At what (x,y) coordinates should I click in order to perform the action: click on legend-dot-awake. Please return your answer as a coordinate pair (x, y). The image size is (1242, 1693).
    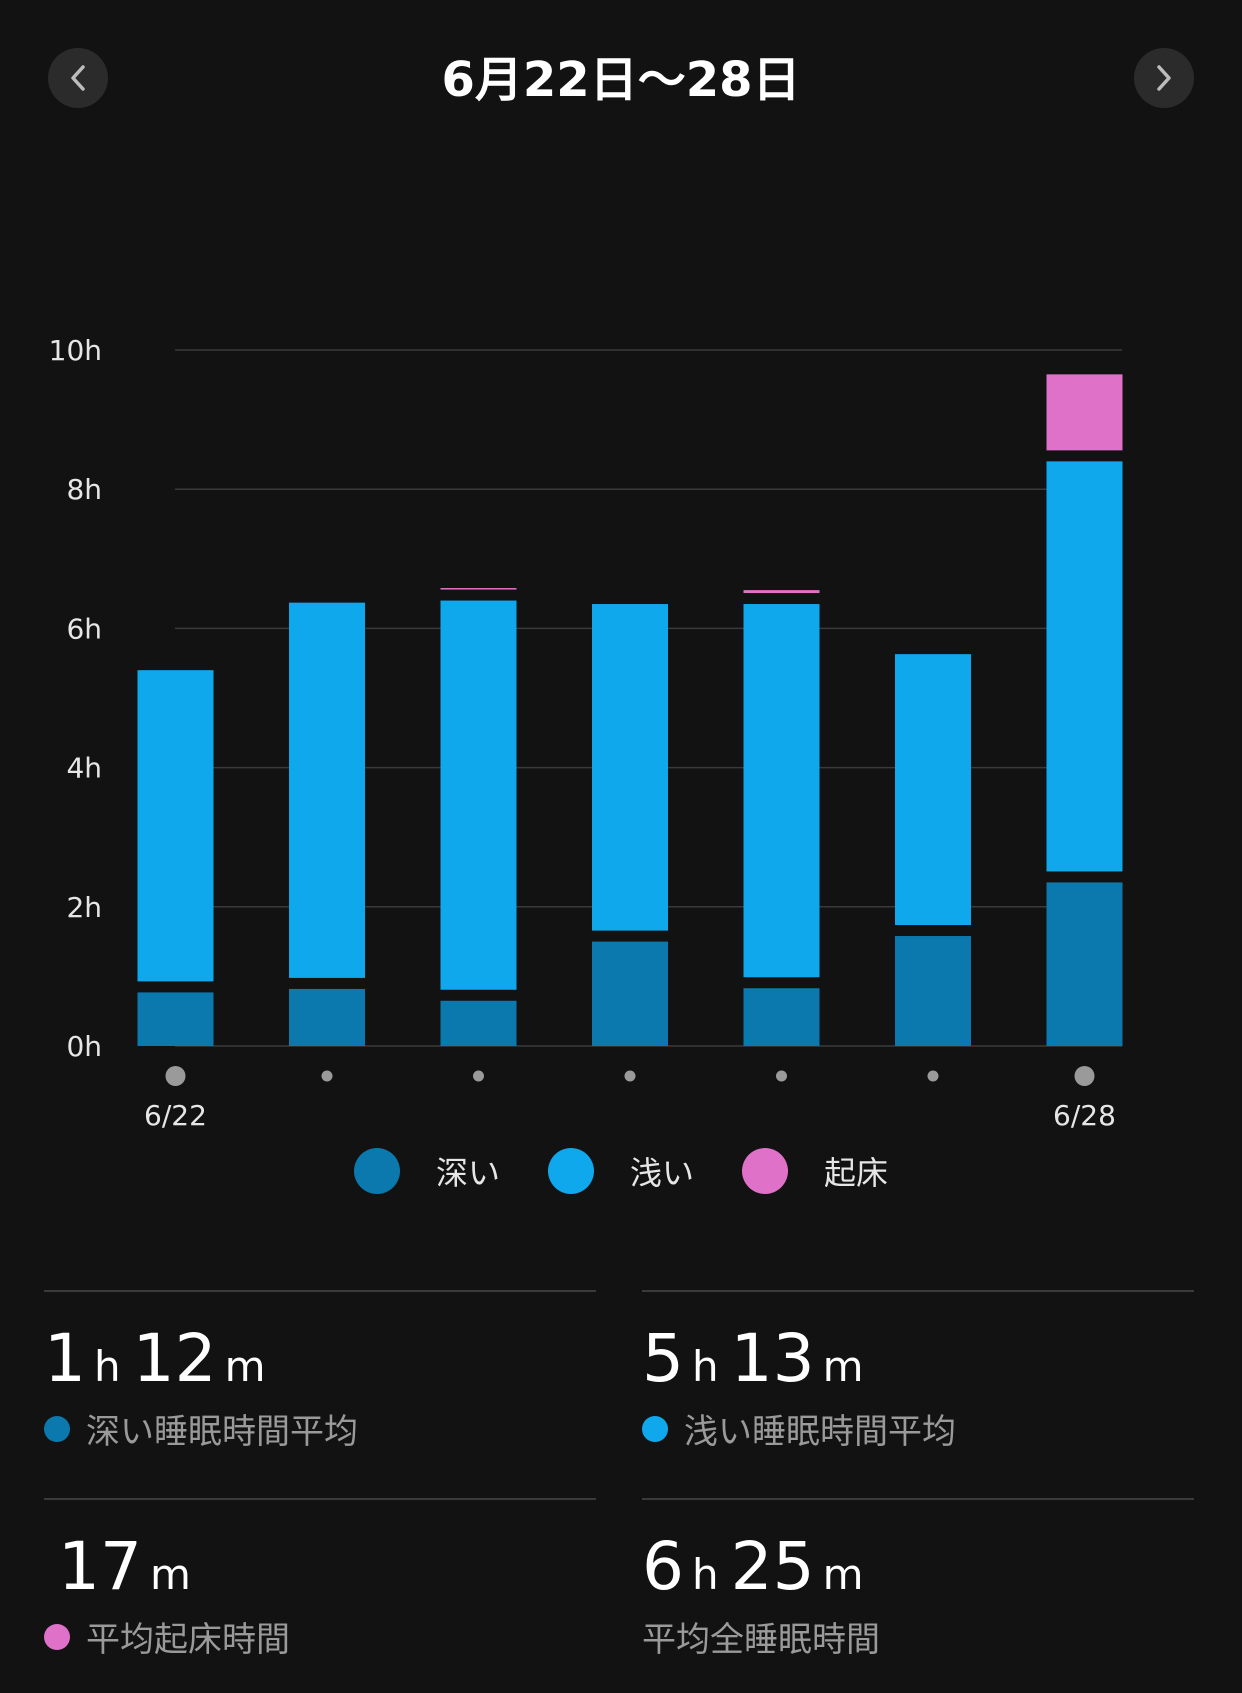
    Looking at the image, I should click on (765, 1171).